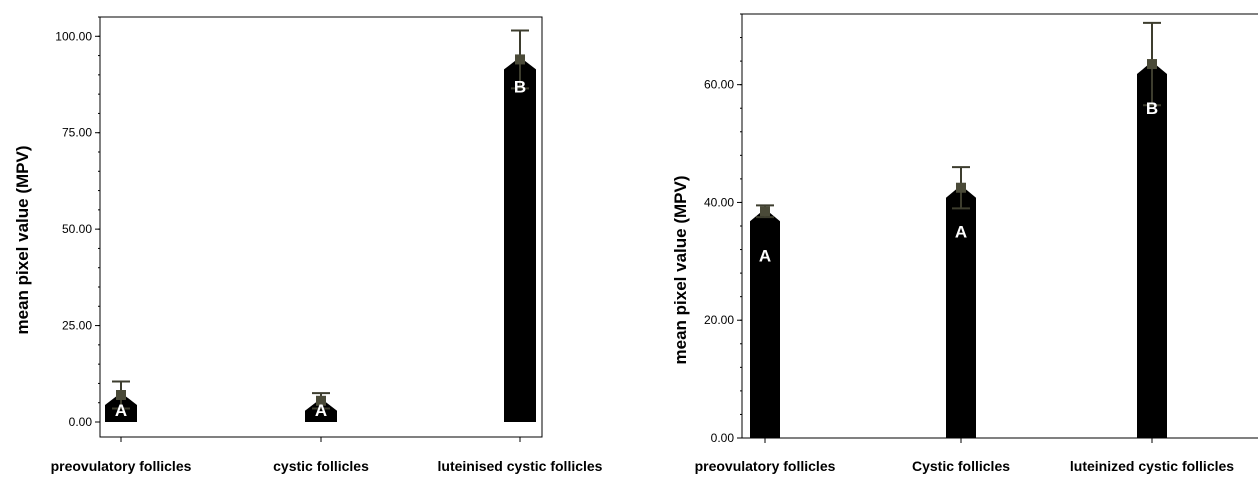 The width and height of the screenshot is (1258, 477). I want to click on right-bar-label-2: B, so click(1152, 108).